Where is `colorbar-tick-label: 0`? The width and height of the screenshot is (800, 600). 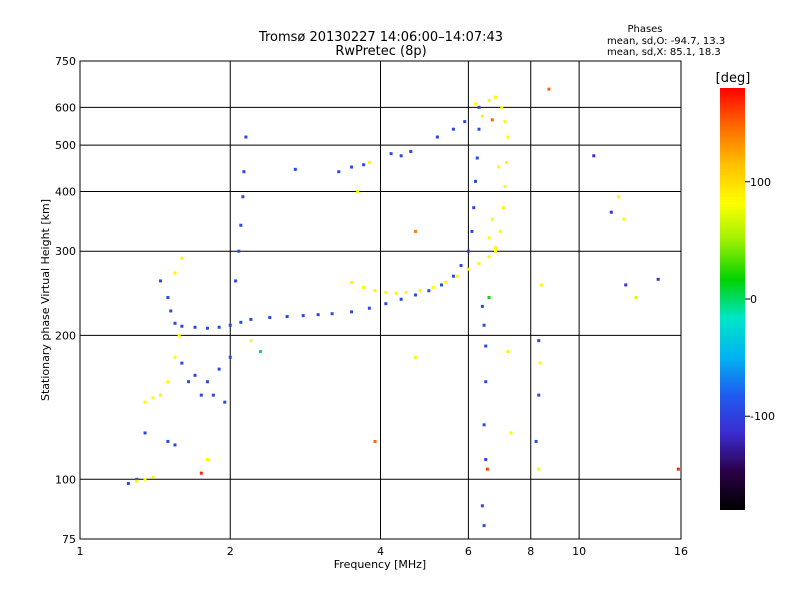
colorbar-tick-label: 0 is located at coordinates (753, 299).